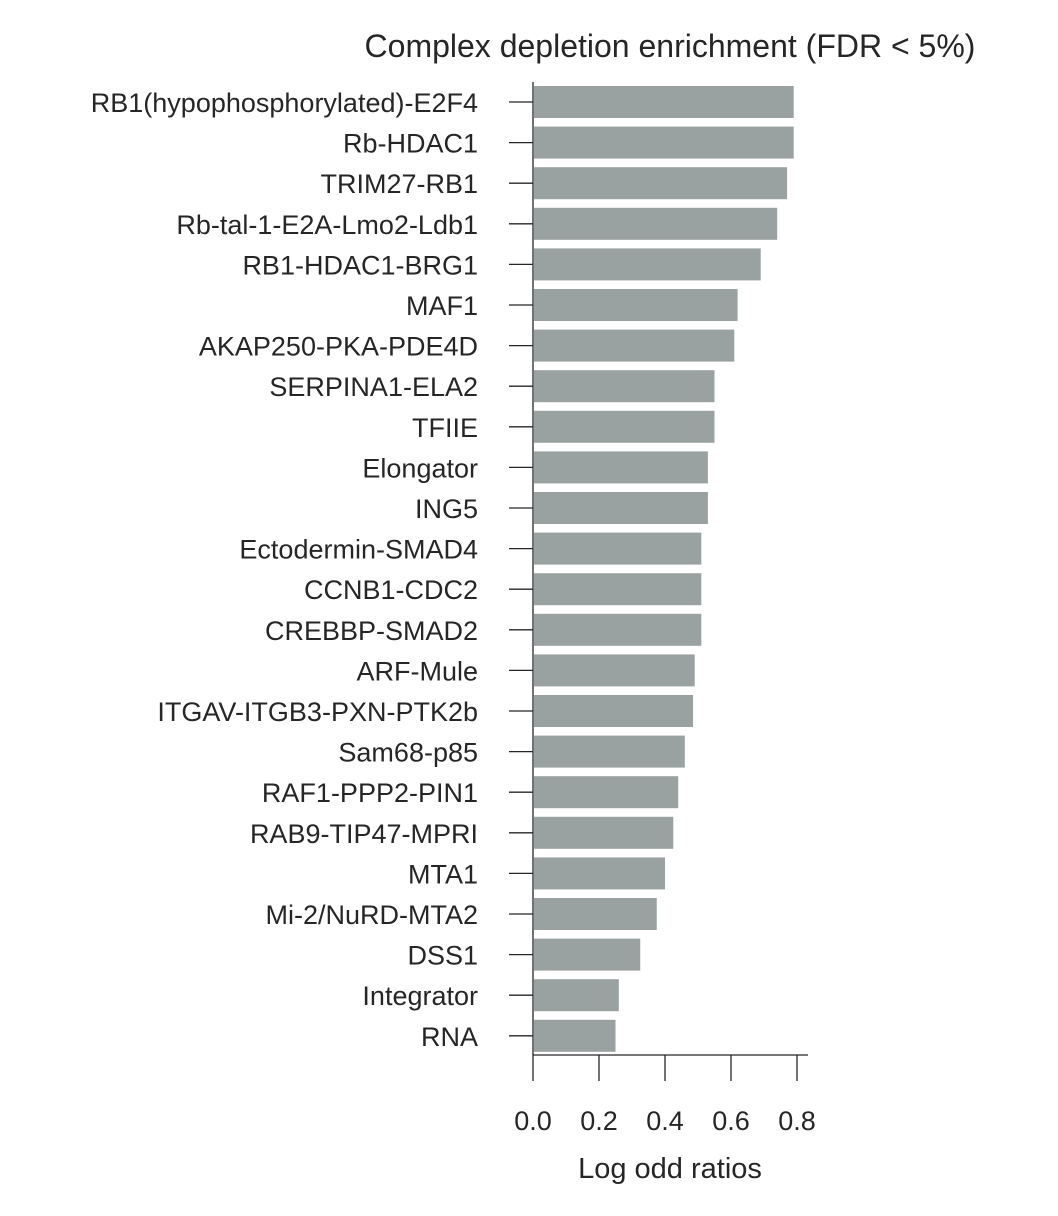  Describe the element at coordinates (370, 793) in the screenshot. I see `category-label-17: RAF1-PPP2-PIN1` at that location.